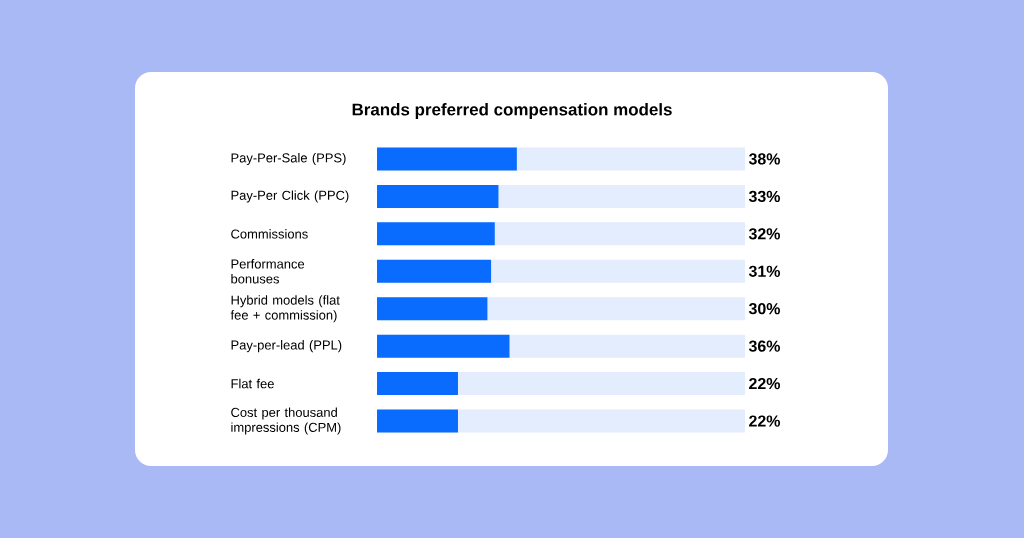 This screenshot has height=538, width=1024. I want to click on y-tick-label: Hybrid models (flat fee + commission), so click(285, 309).